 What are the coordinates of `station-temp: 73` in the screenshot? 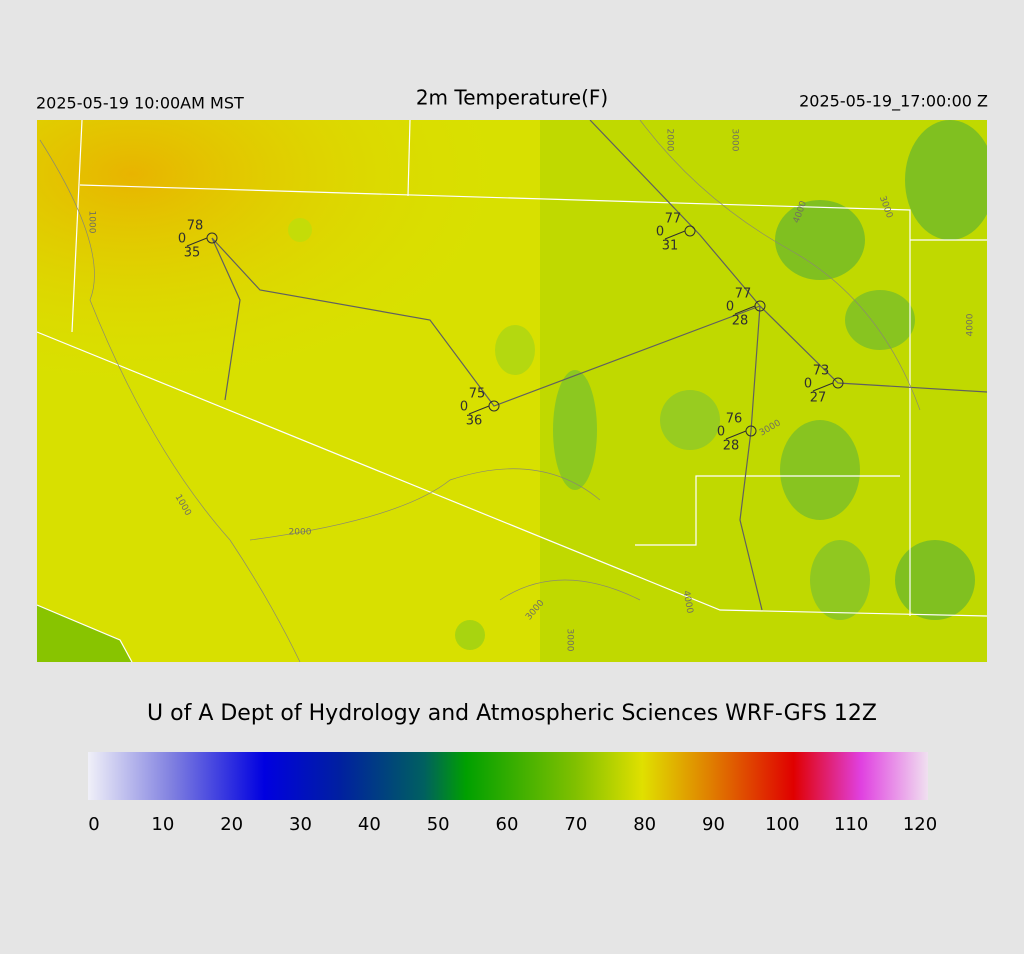 It's located at (821, 371).